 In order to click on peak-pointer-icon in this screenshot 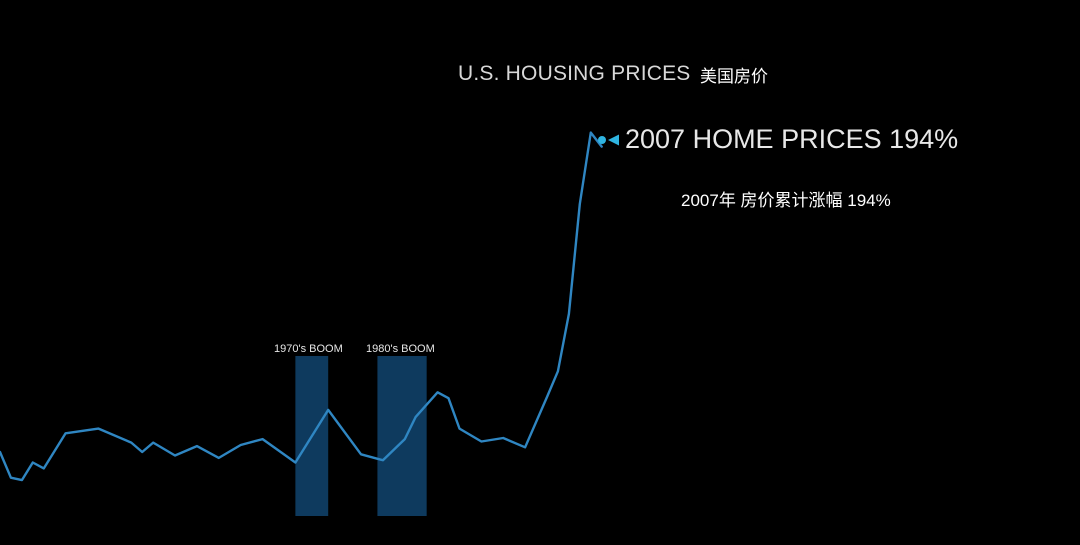, I will do `click(613, 140)`.